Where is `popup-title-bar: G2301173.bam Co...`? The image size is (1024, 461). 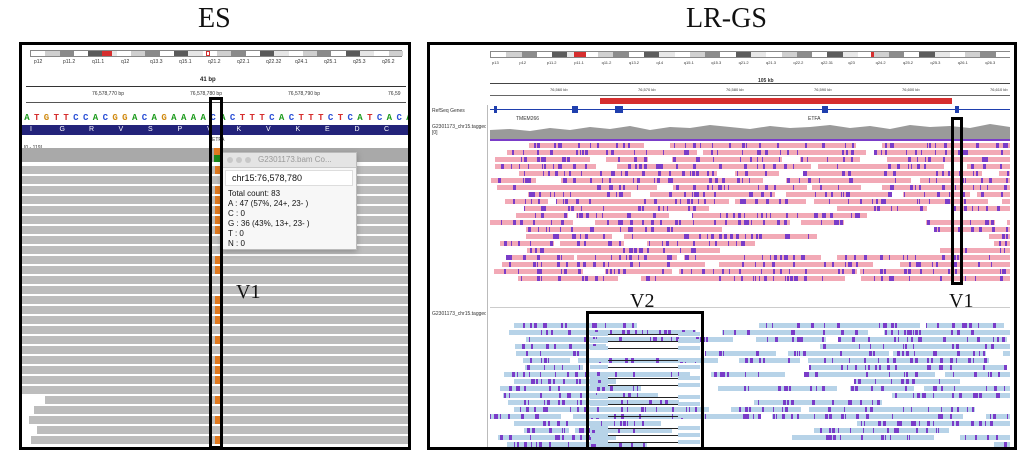 popup-title-bar: G2301173.bam Co... is located at coordinates (289, 160).